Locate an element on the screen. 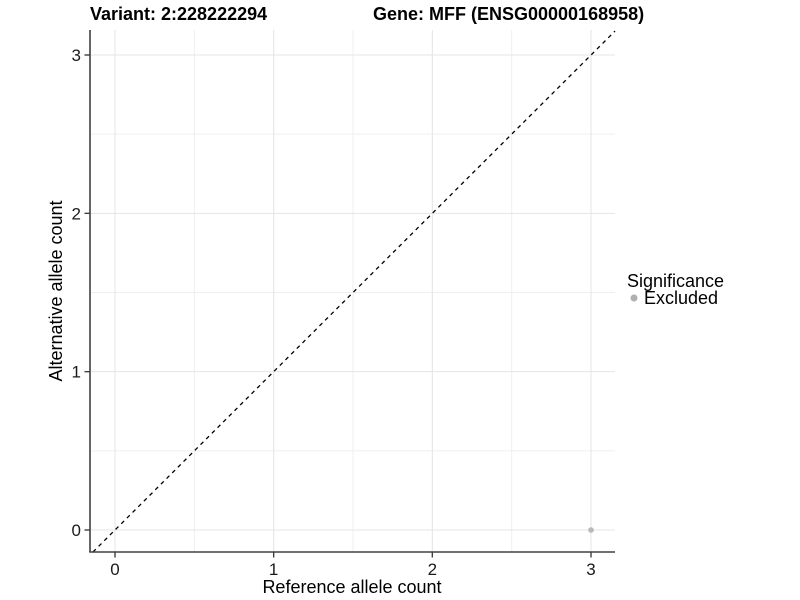  x-tick-2: 2 is located at coordinates (432, 569).